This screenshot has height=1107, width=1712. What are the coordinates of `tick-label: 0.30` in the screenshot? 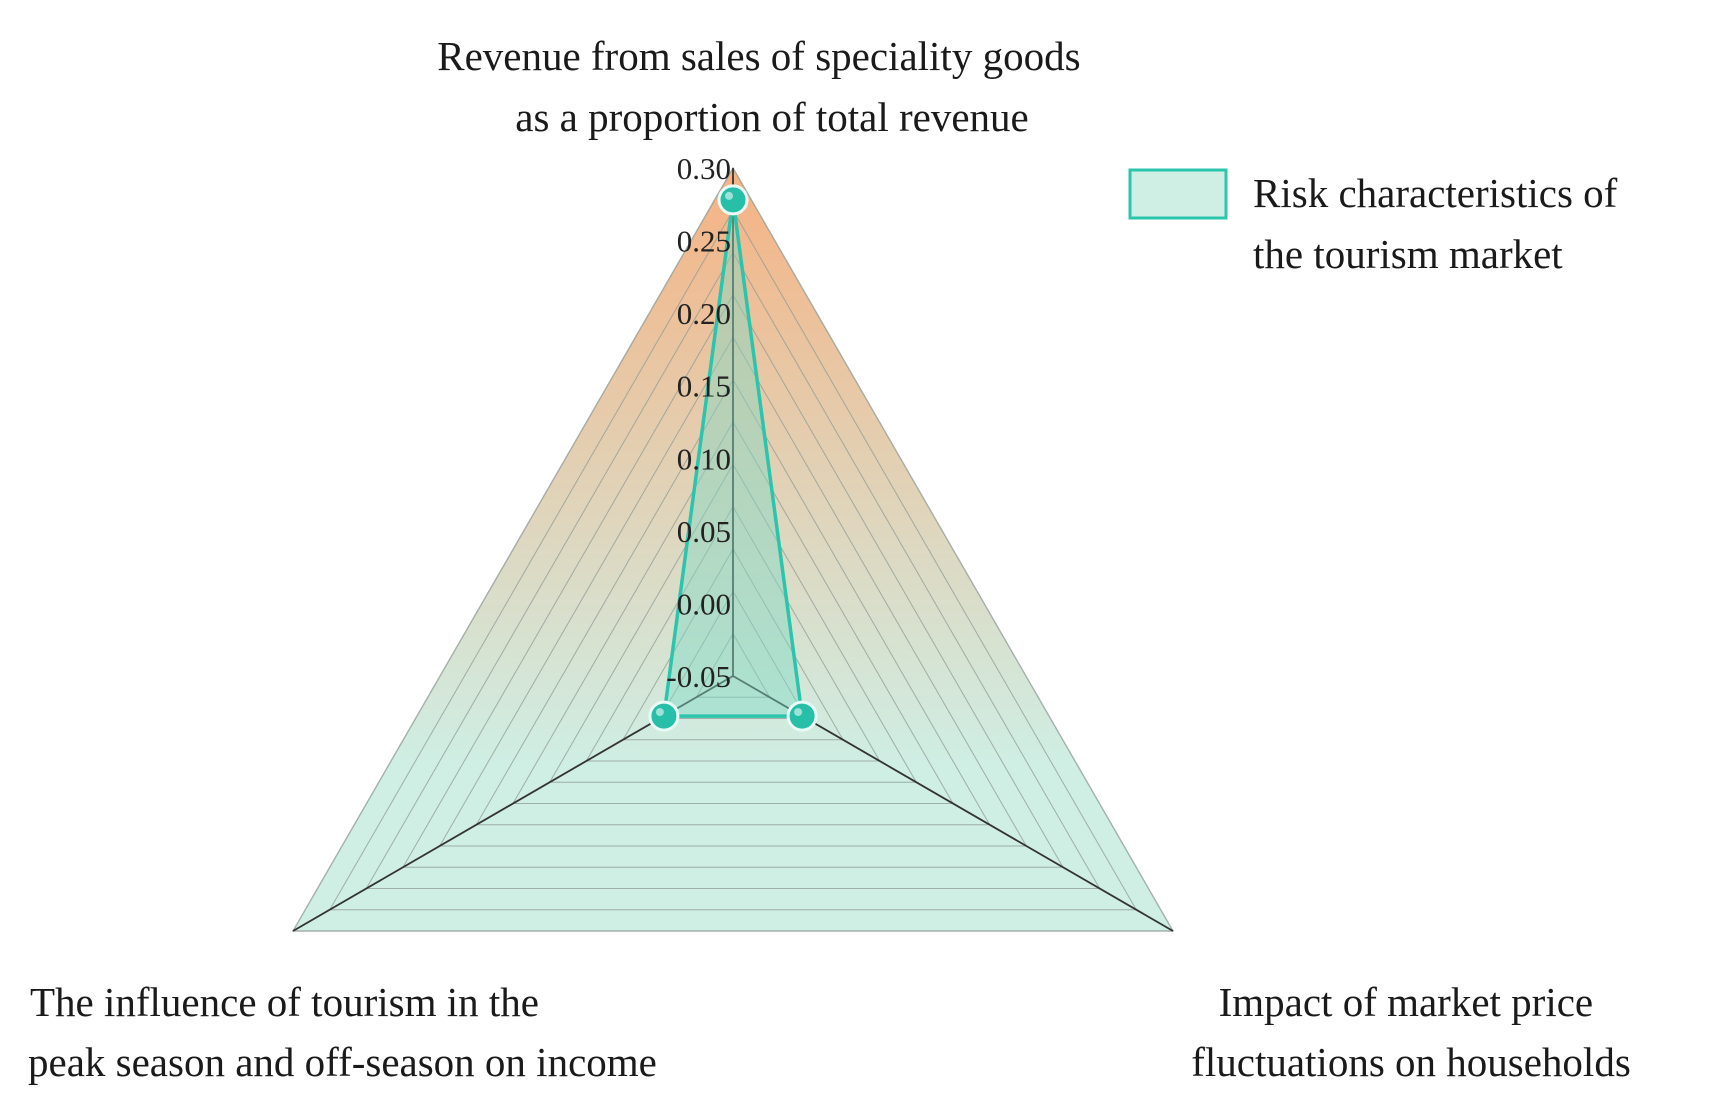 It's located at (704, 168).